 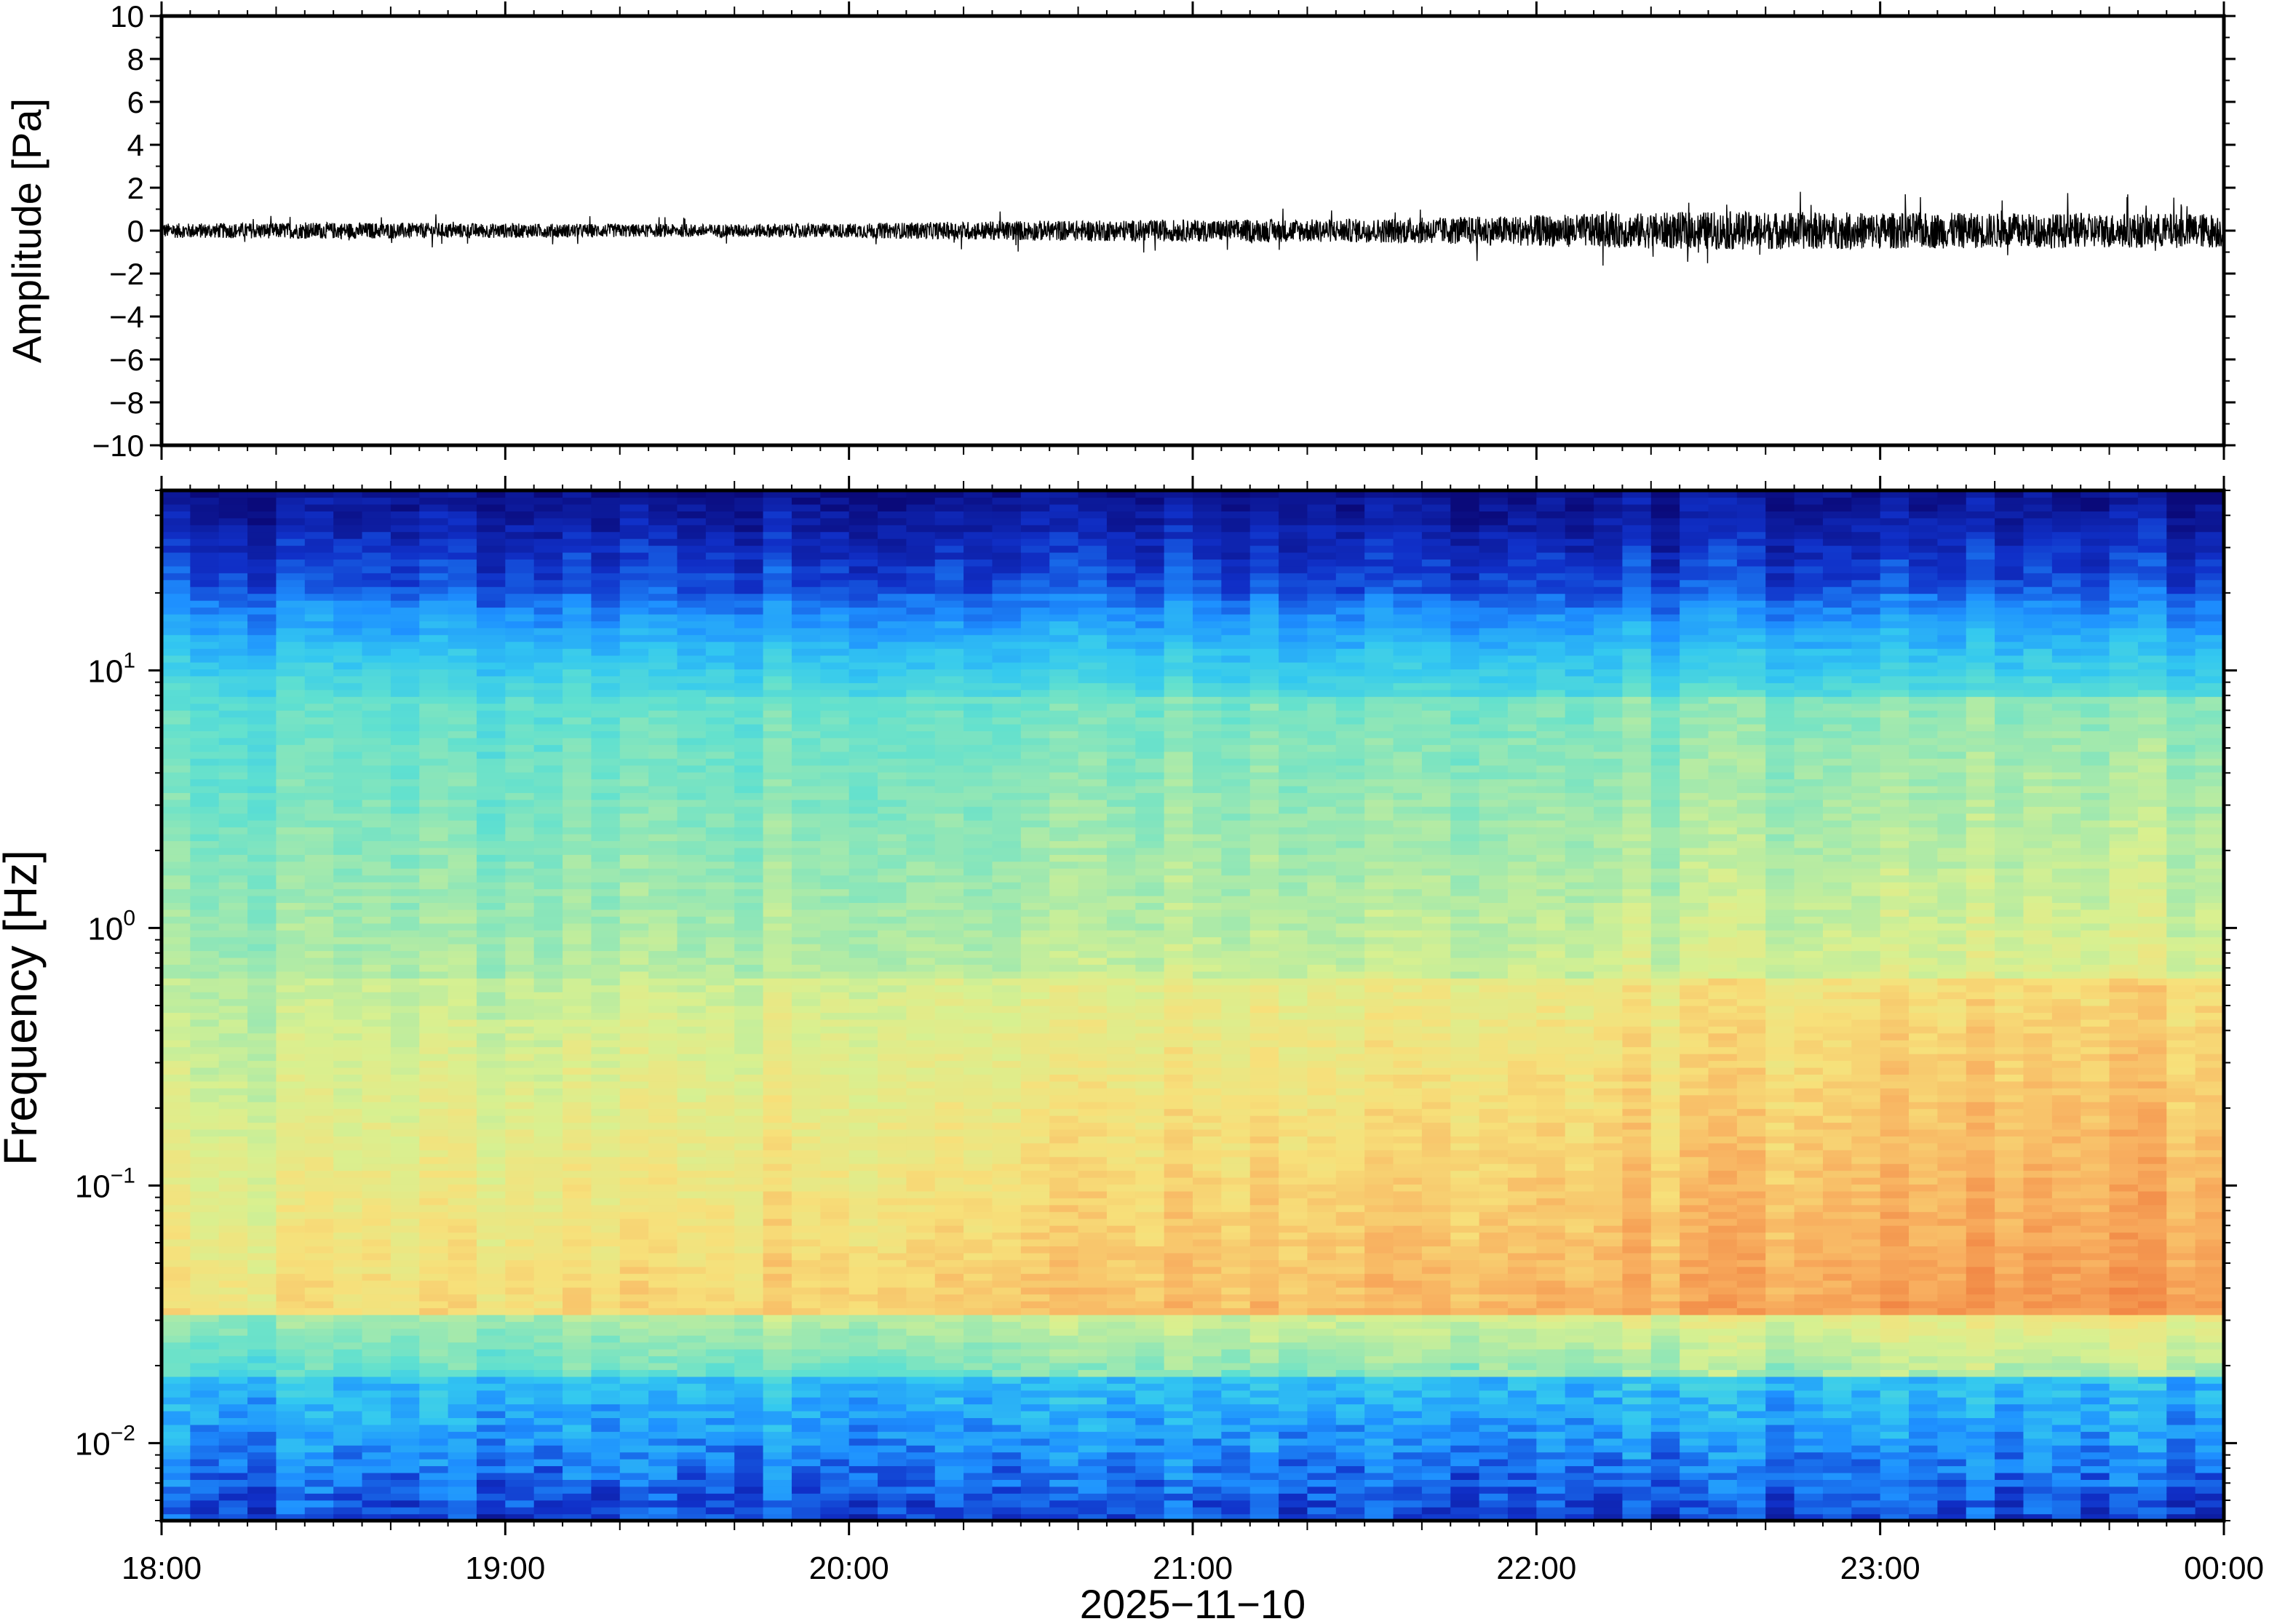 What do you see at coordinates (118, 446) in the screenshot?
I see `y-tick-label: −10` at bounding box center [118, 446].